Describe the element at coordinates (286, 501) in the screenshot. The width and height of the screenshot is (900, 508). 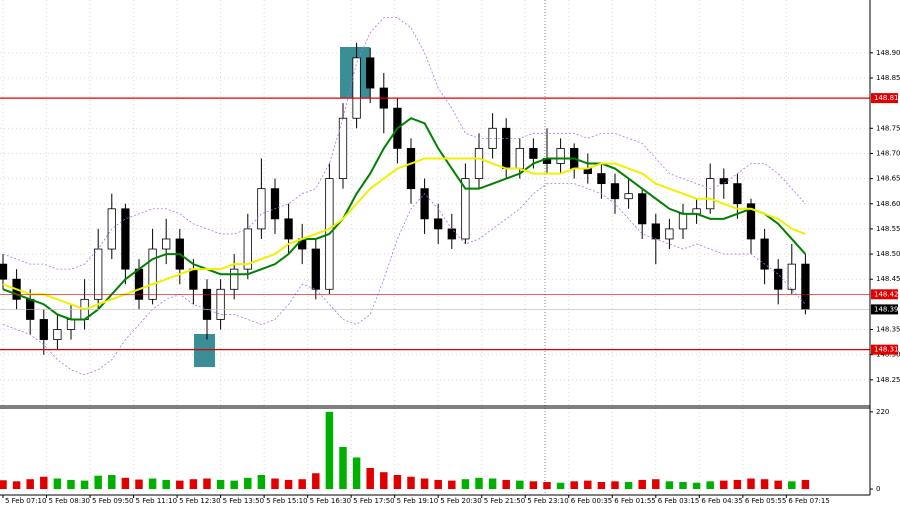
I see `x-tick-label: 5 Feb 15:10` at that location.